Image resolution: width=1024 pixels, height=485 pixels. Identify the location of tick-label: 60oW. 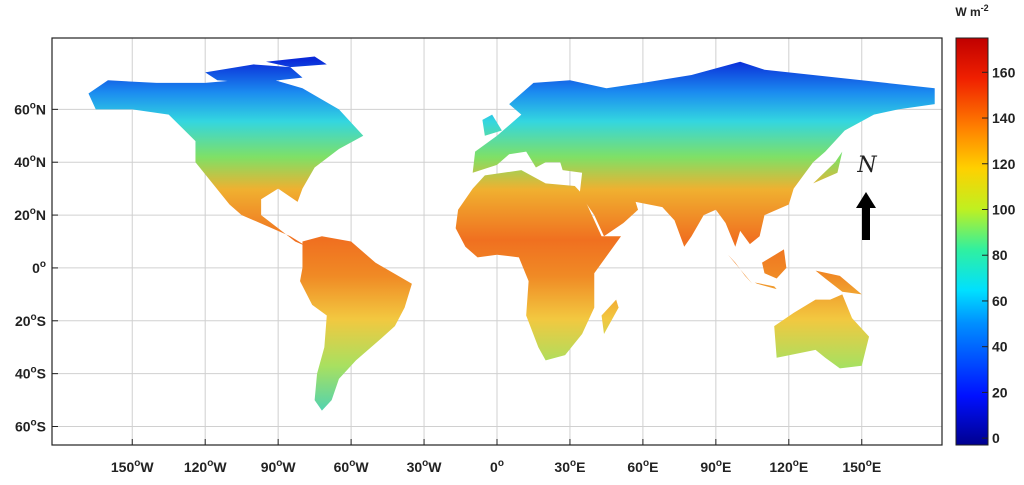
(352, 466).